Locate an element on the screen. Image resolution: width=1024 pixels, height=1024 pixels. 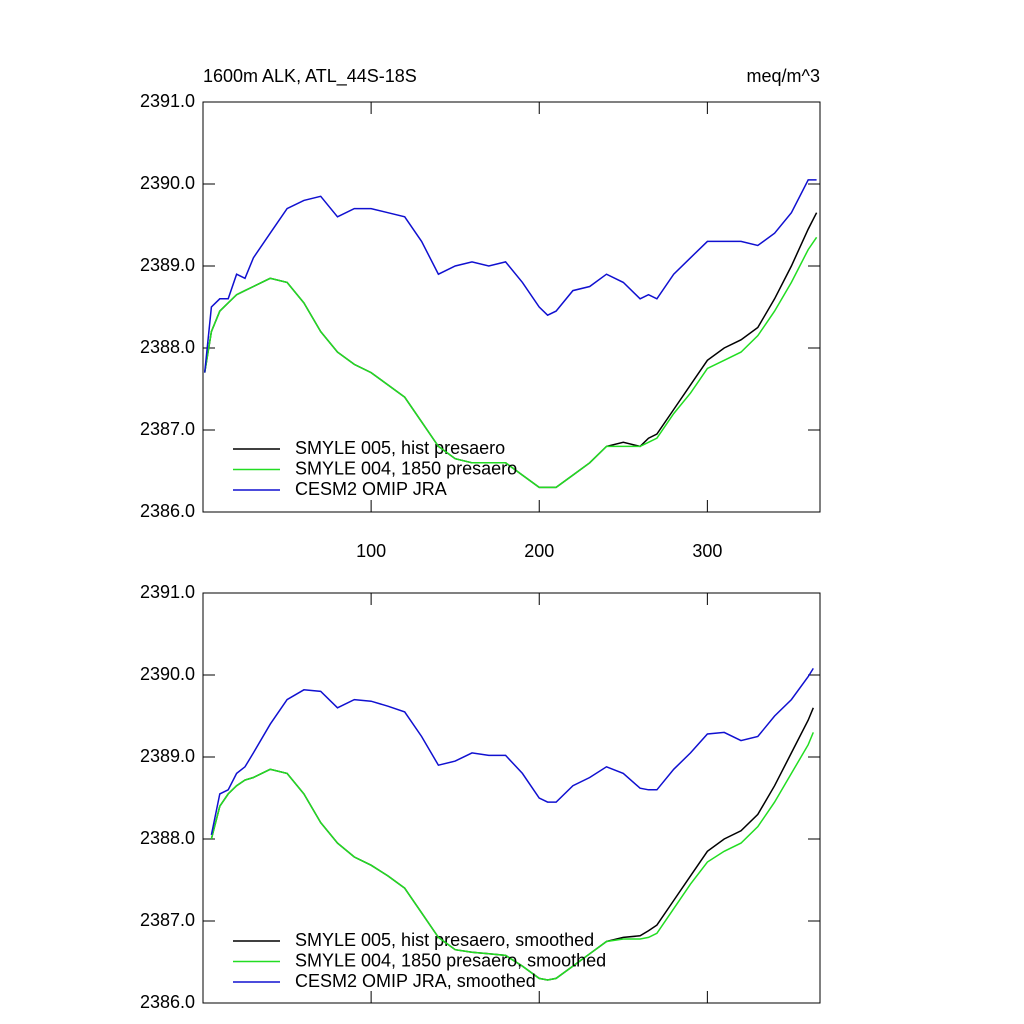
legend-label: CESM2 OMIP JRA is located at coordinates (371, 489).